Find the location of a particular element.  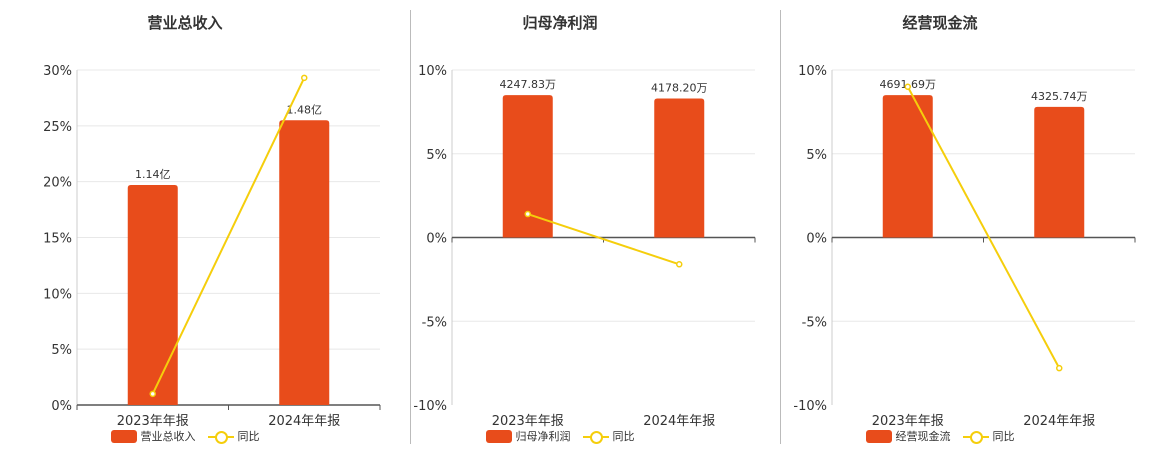

chart-legend: 归母净利润 同比 is located at coordinates (560, 436).